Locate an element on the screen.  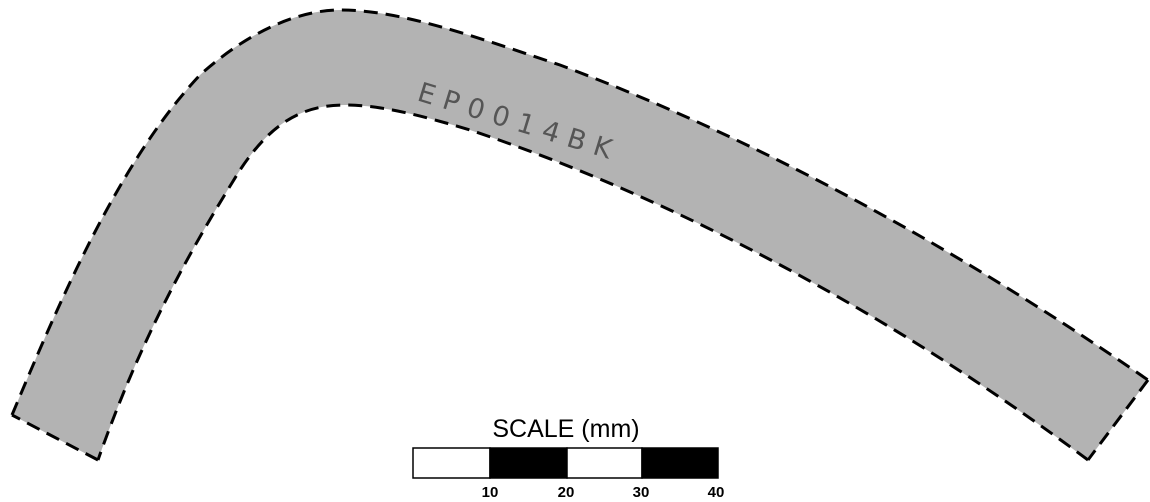
part-left-end is located at coordinates (55, 437).